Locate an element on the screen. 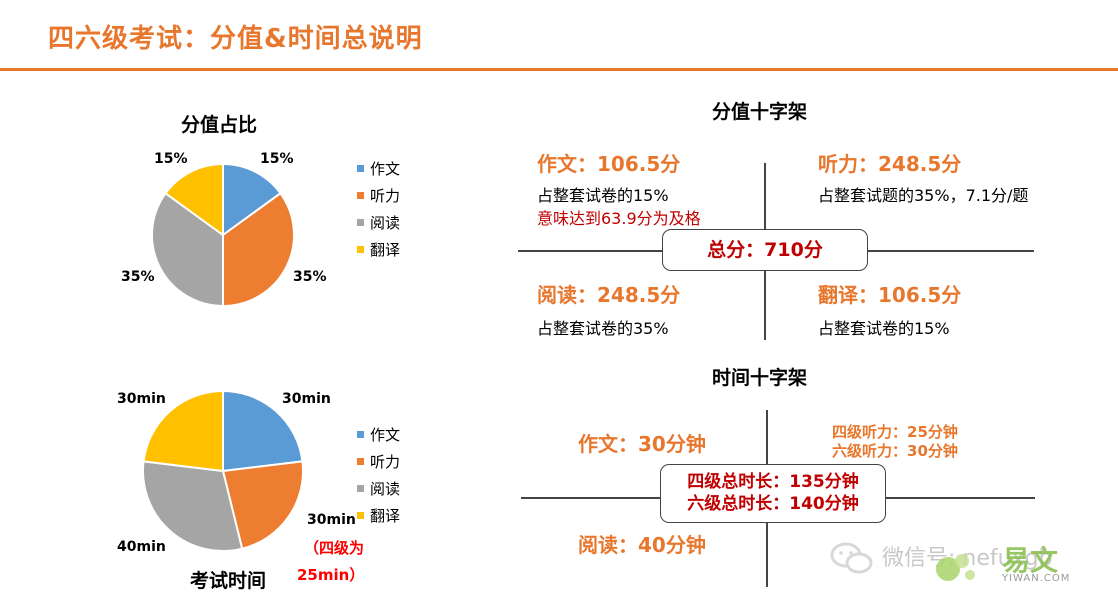 The image size is (1118, 604). pie2-label-writing: 30min is located at coordinates (306, 399).